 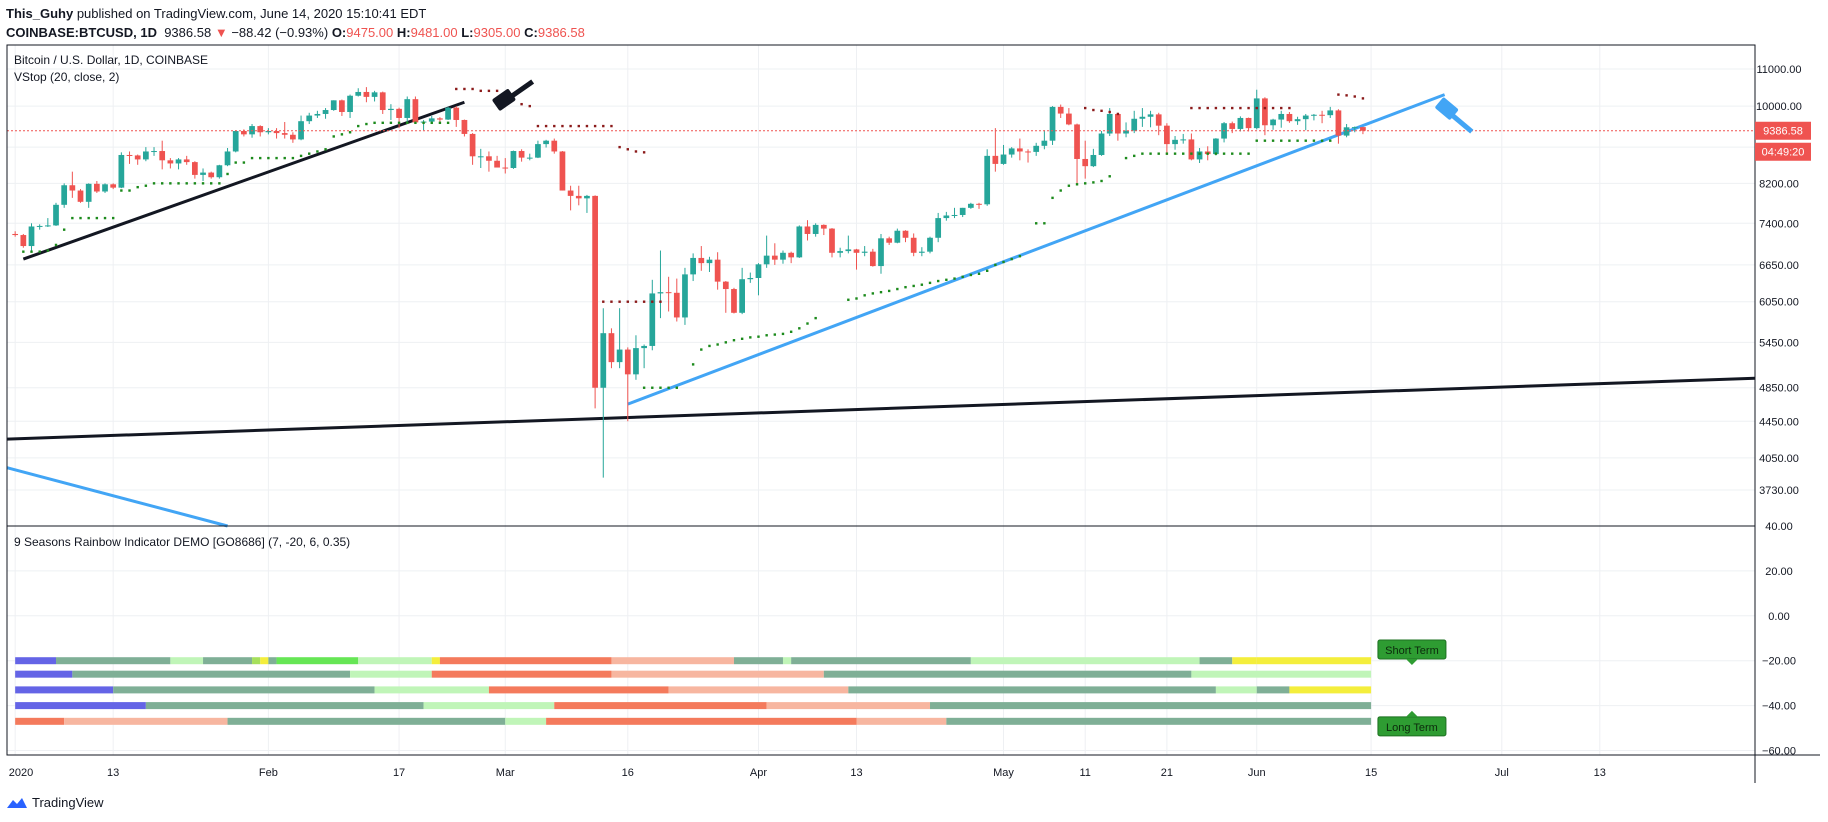 What do you see at coordinates (1779, 491) in the screenshot?
I see `y-tick-label: 3730.00` at bounding box center [1779, 491].